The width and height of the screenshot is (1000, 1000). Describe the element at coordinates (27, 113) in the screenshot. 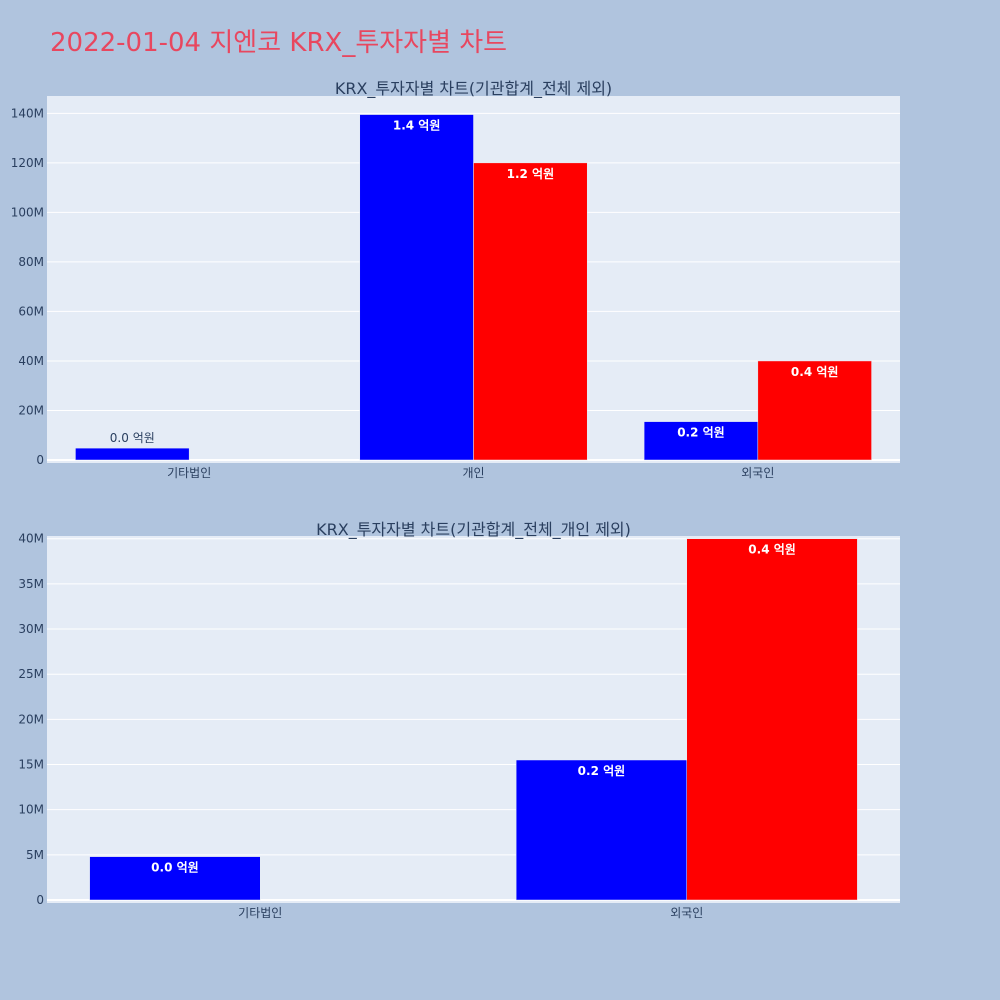

I see `y-tick-label: 140M` at that location.